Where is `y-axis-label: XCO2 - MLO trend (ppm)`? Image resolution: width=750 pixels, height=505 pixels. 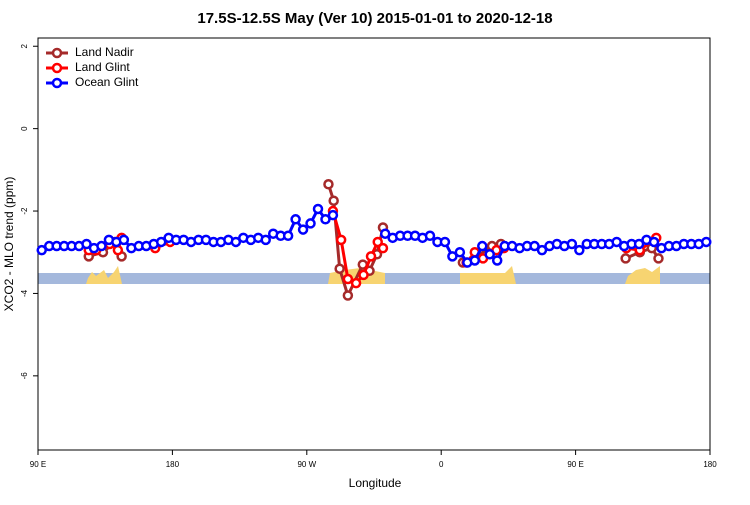 y-axis-label: XCO2 - MLO trend (ppm) is located at coordinates (9, 244).